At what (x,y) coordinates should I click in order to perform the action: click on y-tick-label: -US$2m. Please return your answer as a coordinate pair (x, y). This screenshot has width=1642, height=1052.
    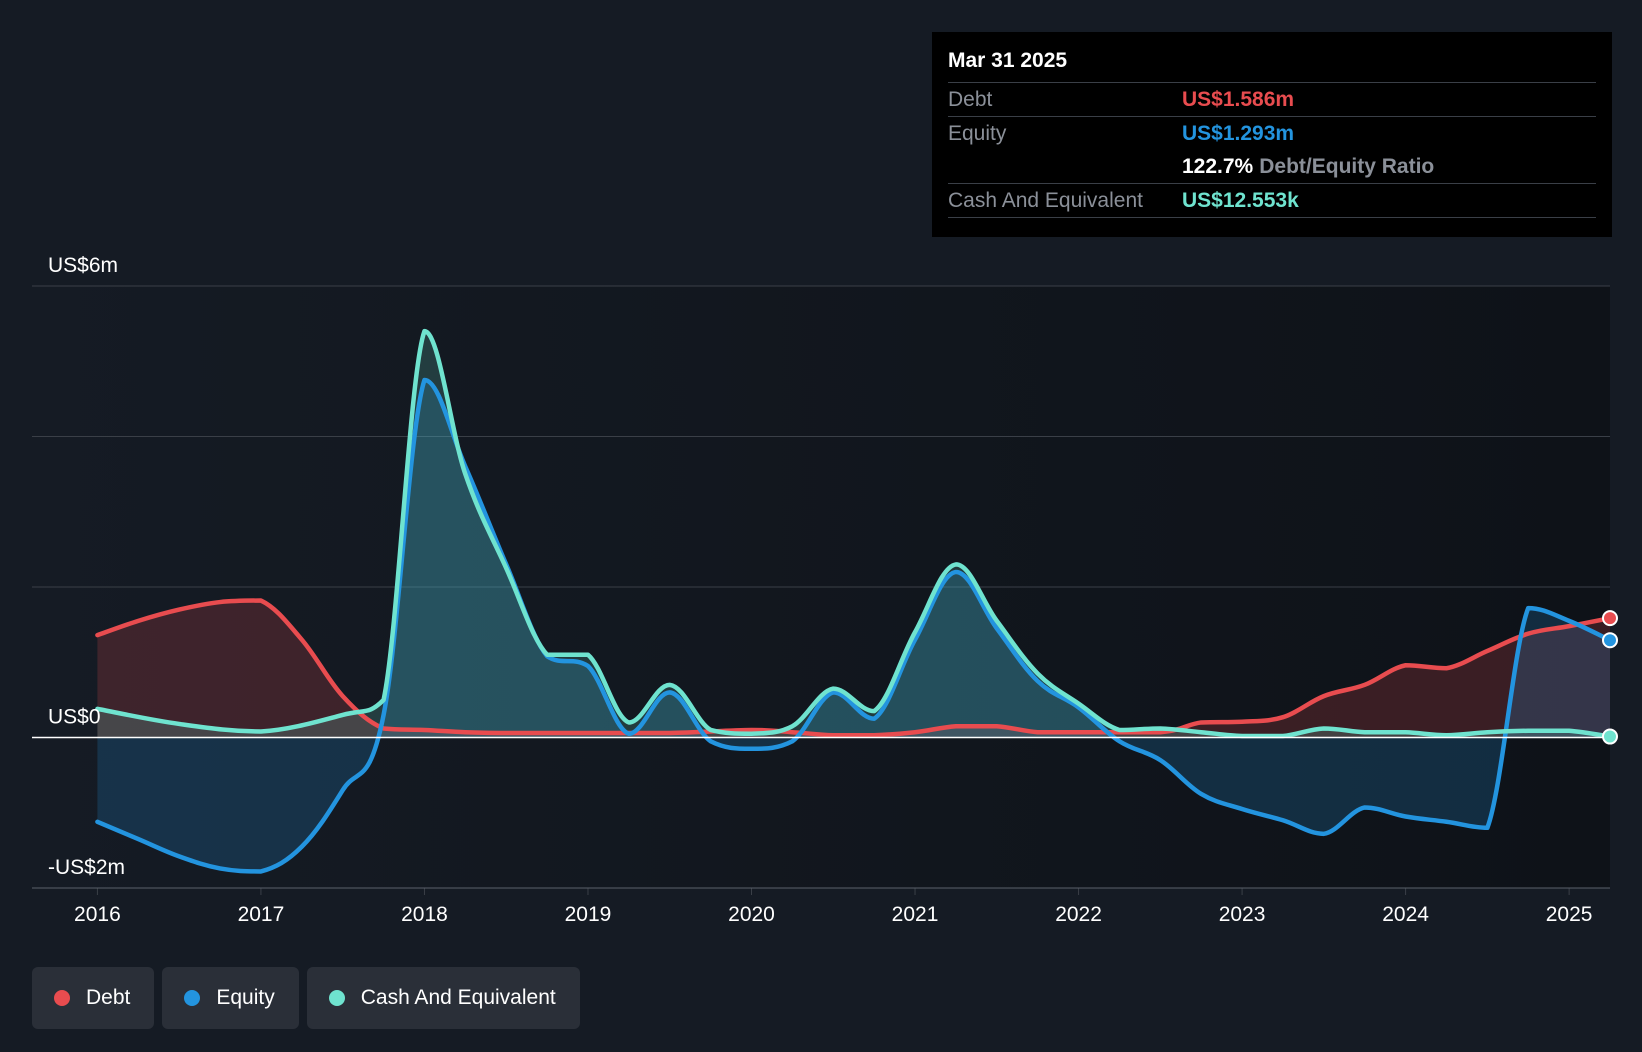
    Looking at the image, I should click on (86, 867).